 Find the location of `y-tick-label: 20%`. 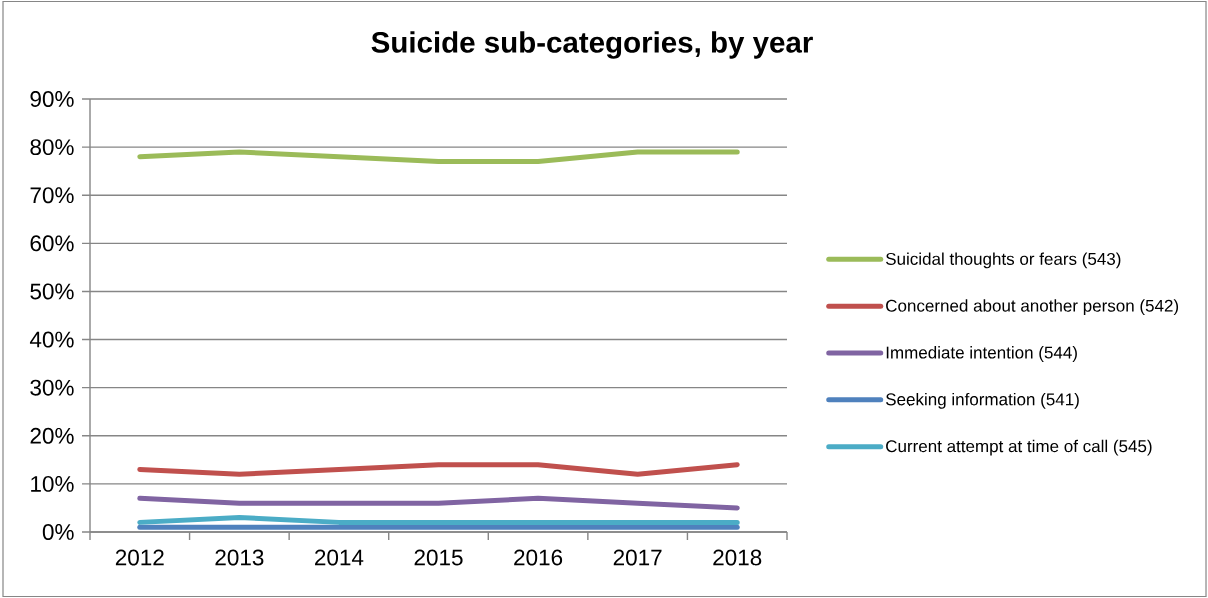

y-tick-label: 20% is located at coordinates (52, 435).